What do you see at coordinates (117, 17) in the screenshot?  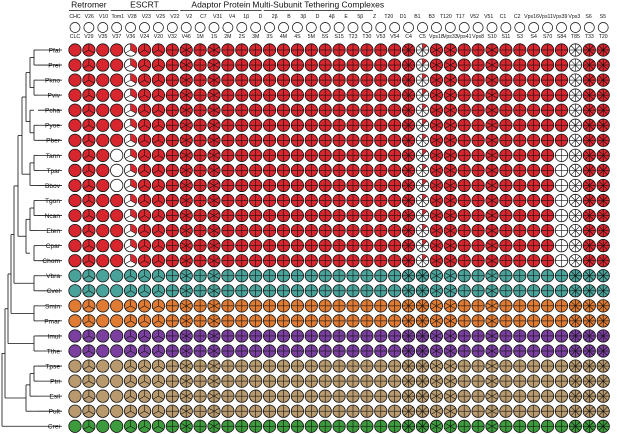 I see `column-label-top: Tom1` at bounding box center [117, 17].